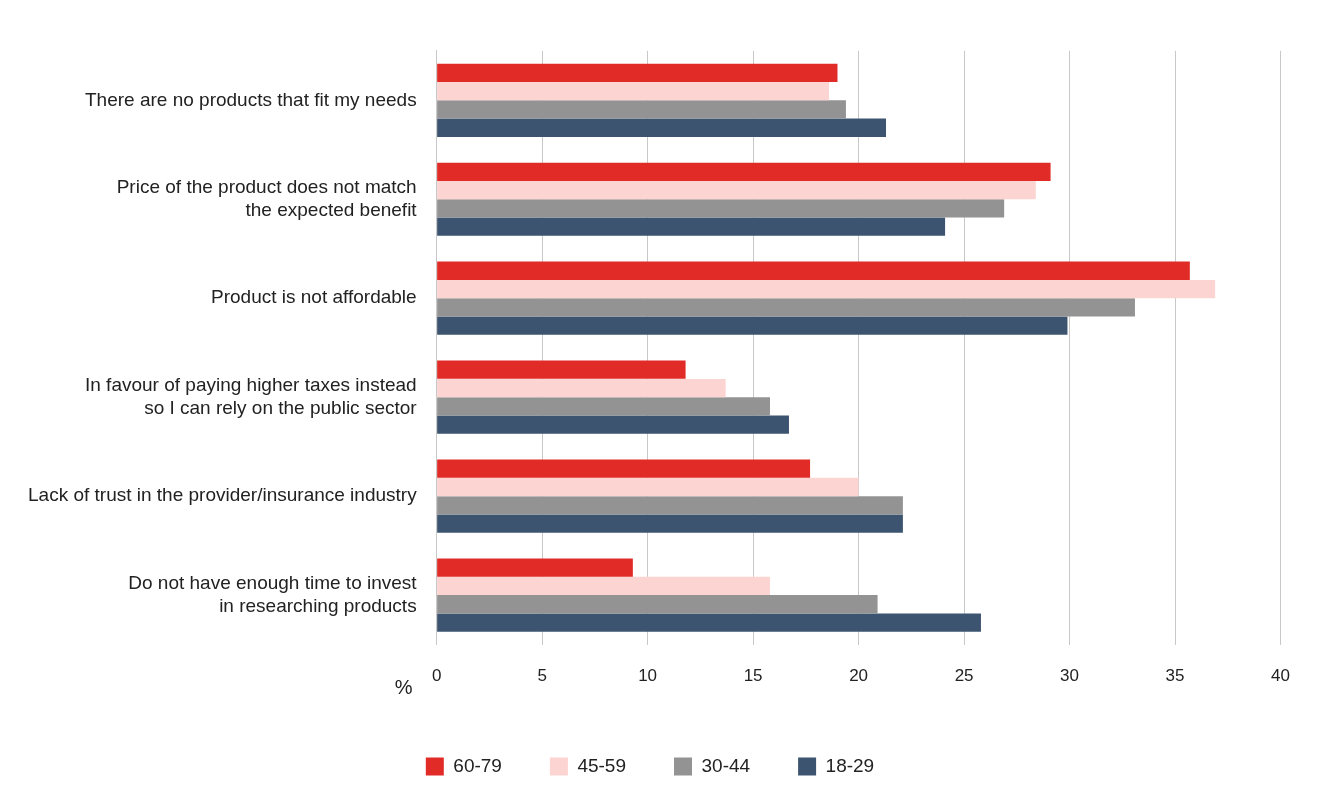  What do you see at coordinates (477, 765) in the screenshot?
I see `legend-label: 60-79` at bounding box center [477, 765].